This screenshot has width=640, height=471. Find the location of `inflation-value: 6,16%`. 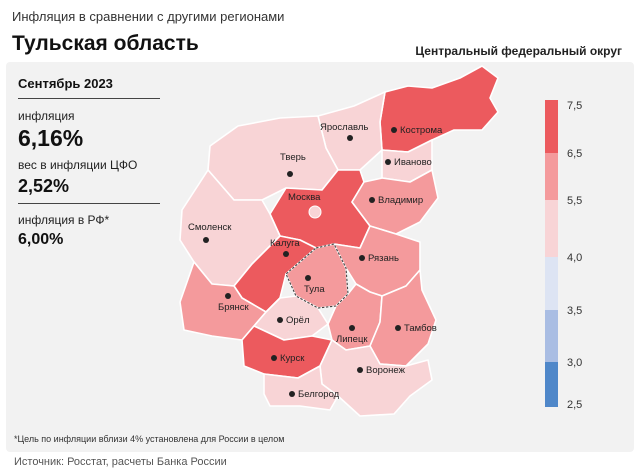

inflation-value: 6,16% is located at coordinates (51, 138).